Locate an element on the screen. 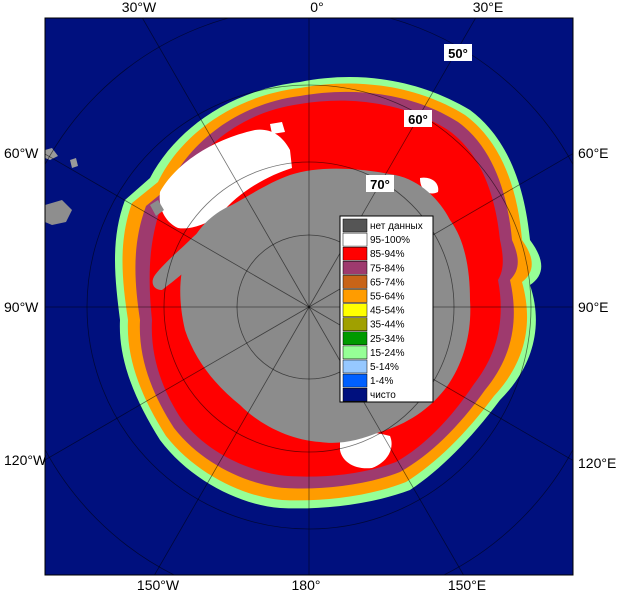 The image size is (617, 594). lon-label-90e: 90°E is located at coordinates (593, 307).